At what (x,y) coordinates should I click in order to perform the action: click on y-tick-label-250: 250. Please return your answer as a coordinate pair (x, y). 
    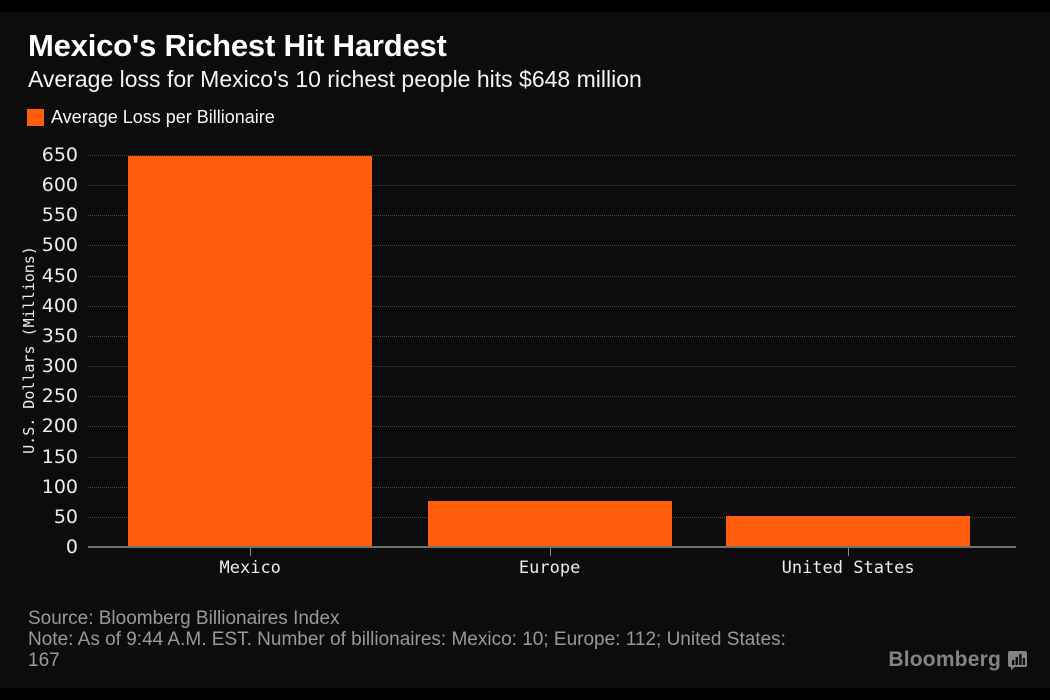
    Looking at the image, I should click on (59, 396).